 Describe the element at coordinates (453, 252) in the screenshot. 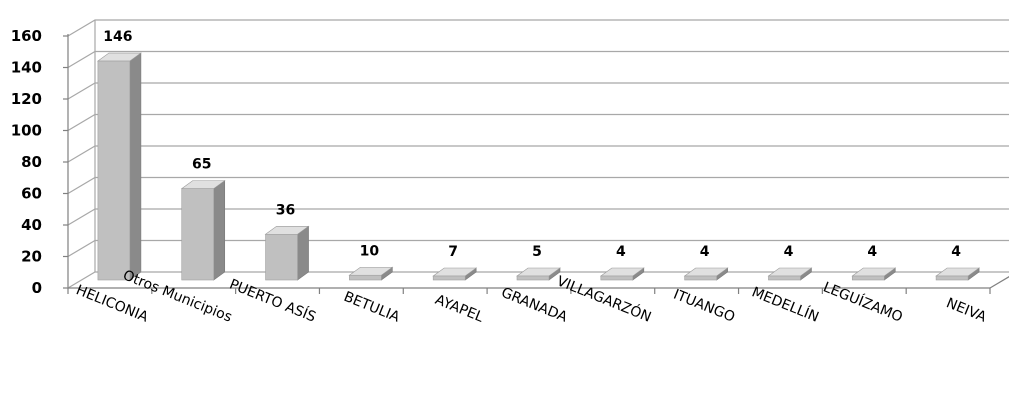

I see `data-label: 7` at that location.